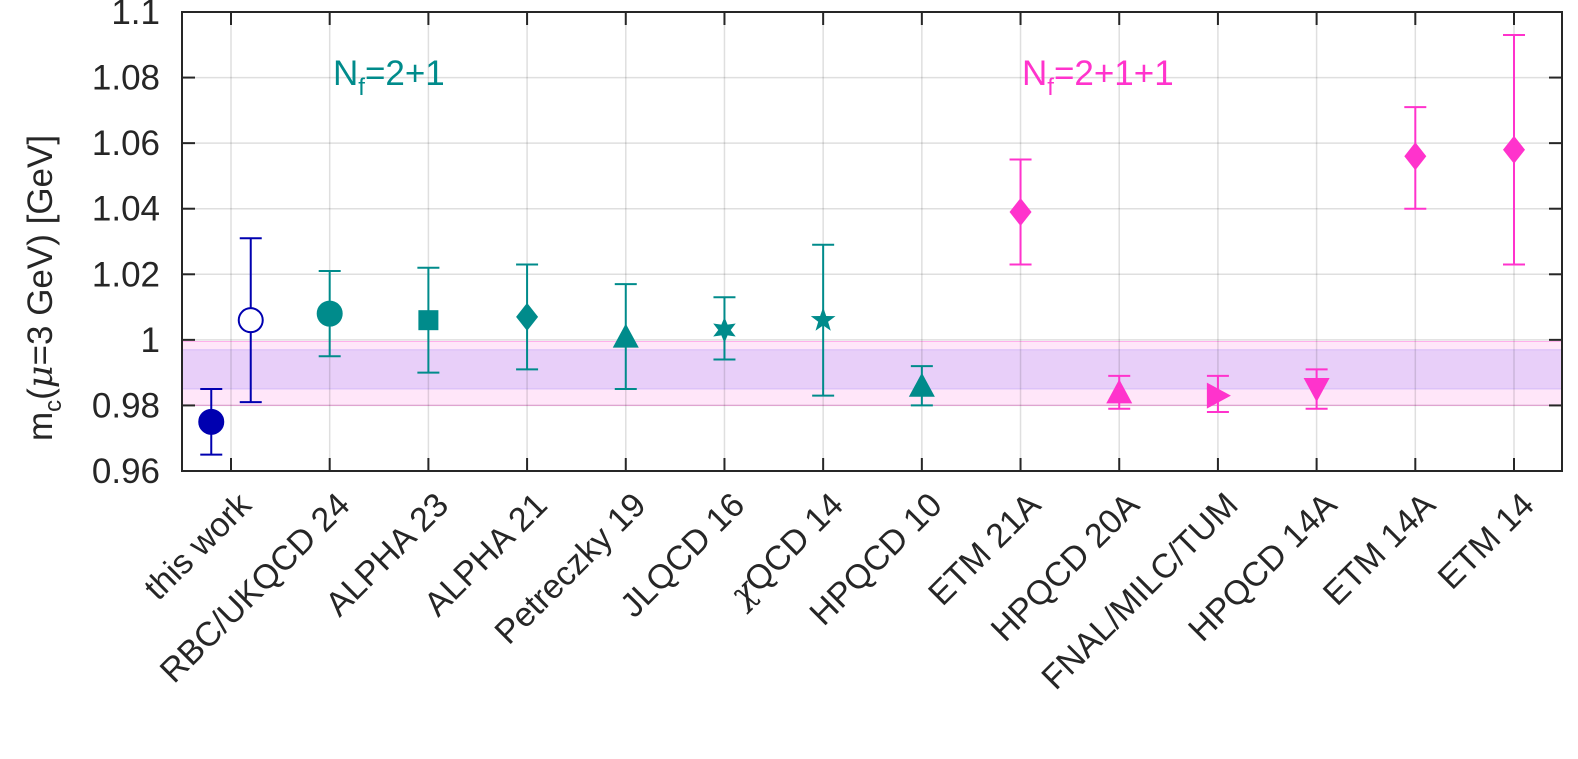 This screenshot has width=1578, height=759. I want to click on annotation-nf-2p1: Nf=2+1, so click(389, 77).